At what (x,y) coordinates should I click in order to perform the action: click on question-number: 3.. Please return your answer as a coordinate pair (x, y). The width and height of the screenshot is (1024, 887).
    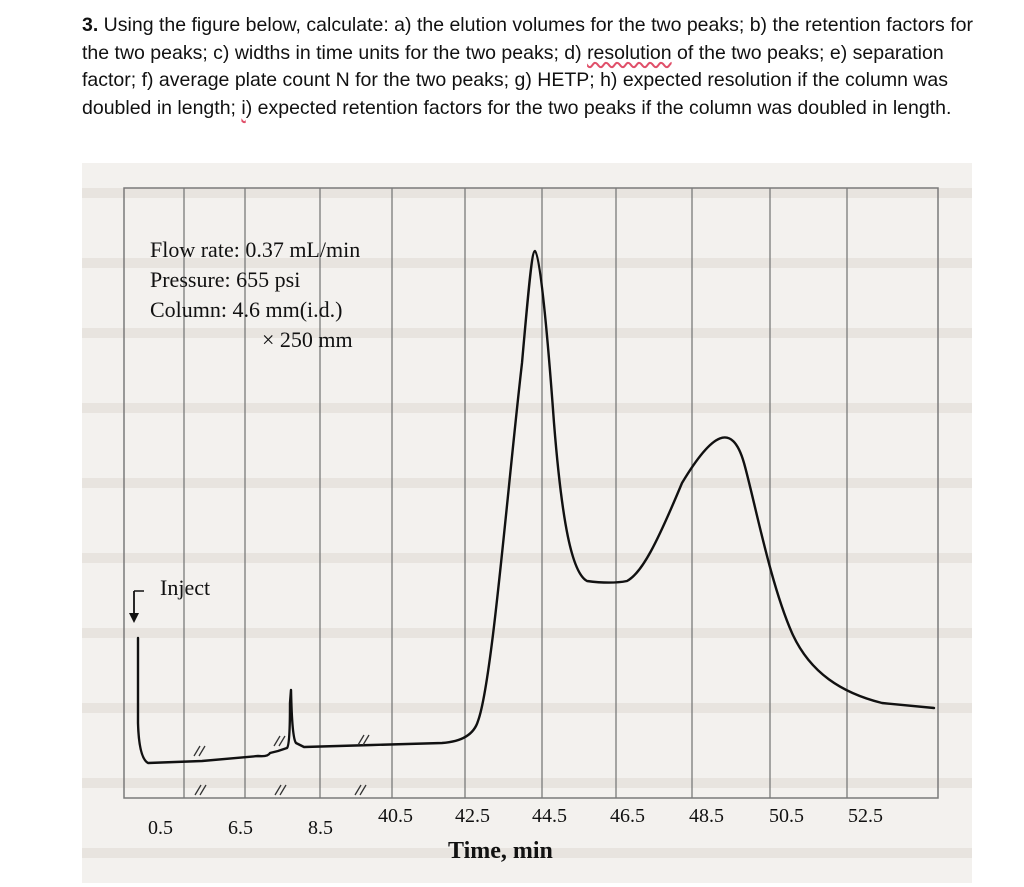
    Looking at the image, I should click on (90, 25).